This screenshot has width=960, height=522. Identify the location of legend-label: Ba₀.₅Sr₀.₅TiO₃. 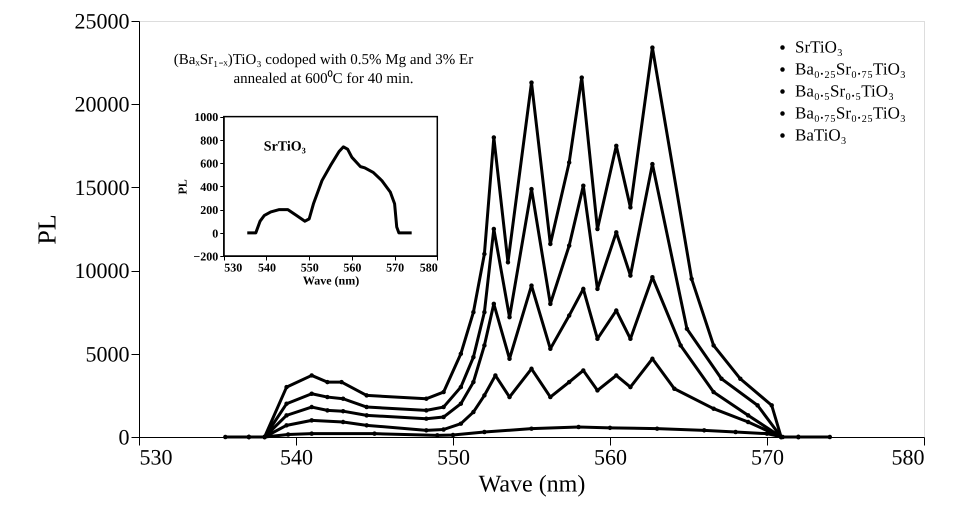
(844, 91).